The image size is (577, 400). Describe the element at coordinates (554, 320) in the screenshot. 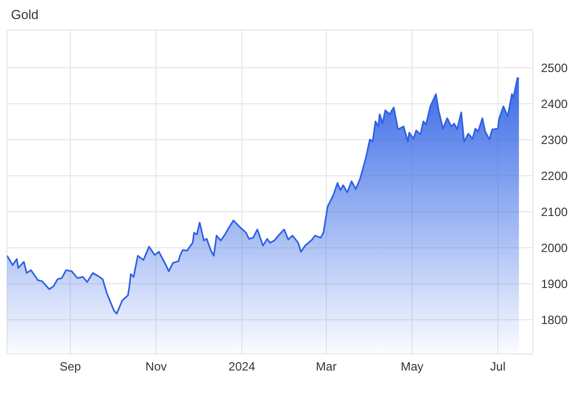

I see `y-tick-label: 1800` at that location.